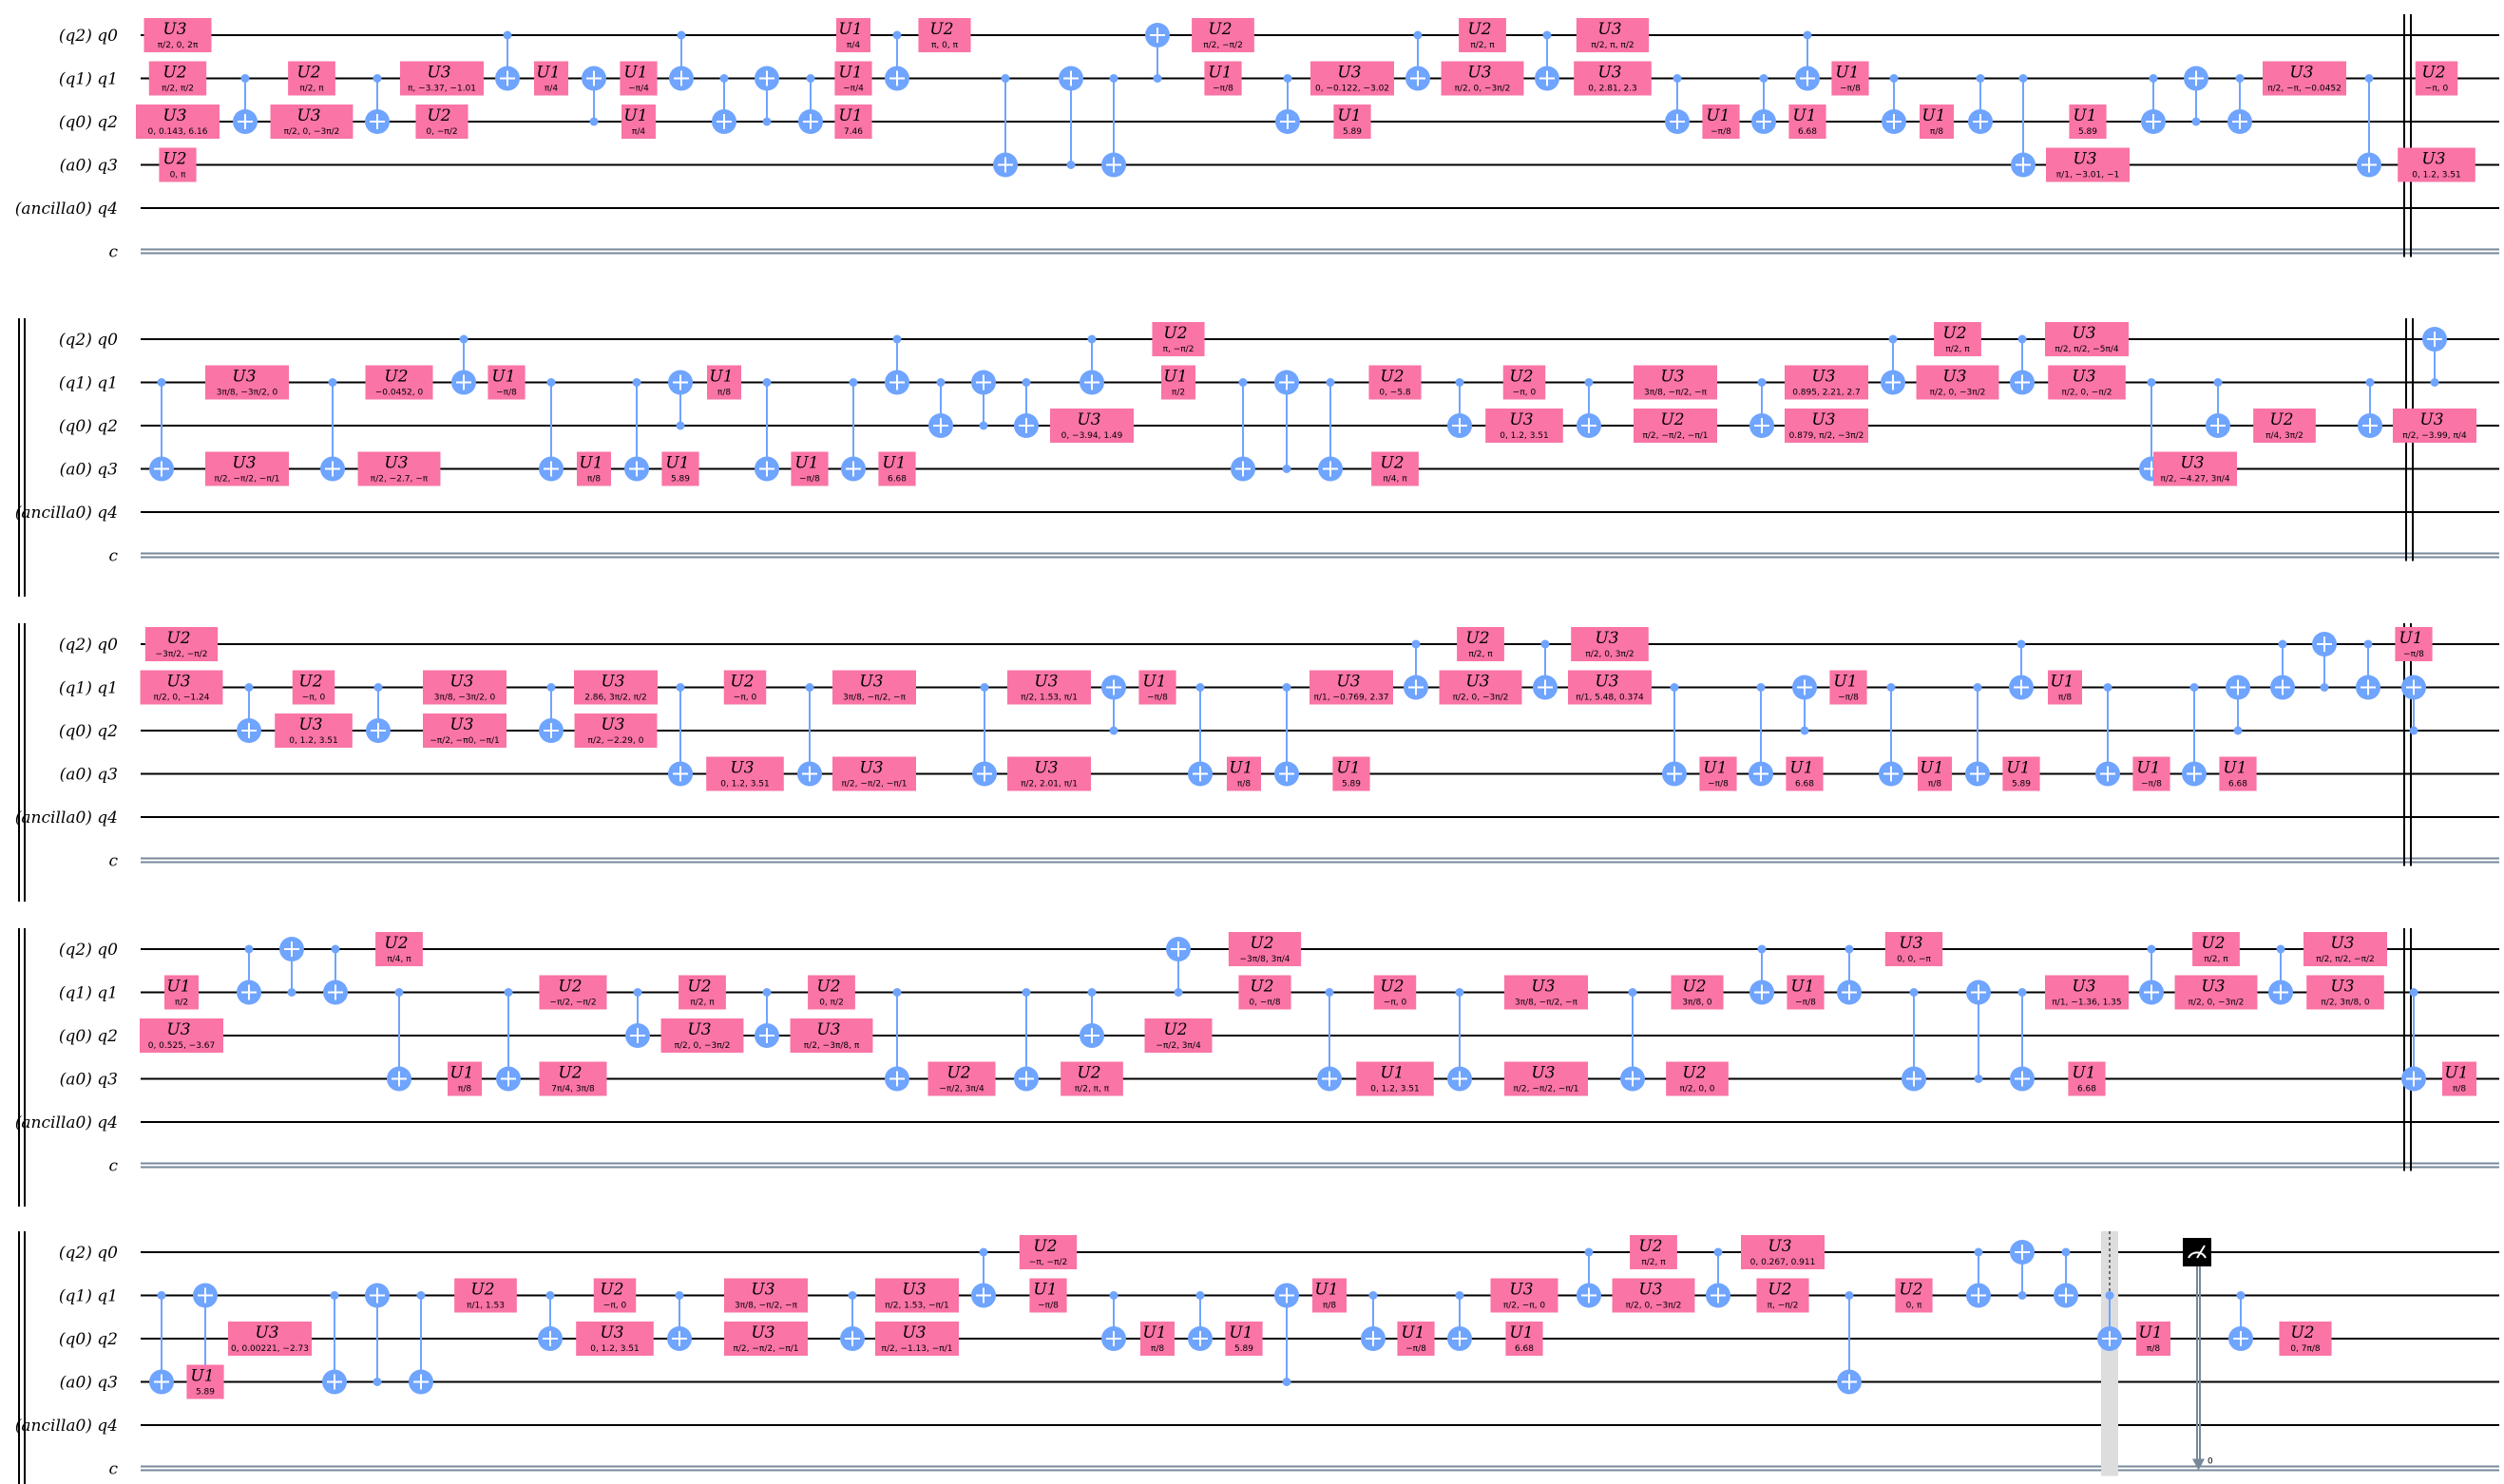 Image resolution: width=2504 pixels, height=1484 pixels. Describe the element at coordinates (1546, 1078) in the screenshot. I see `gate-u3: U3 π/2, −π/2, −π/1` at that location.